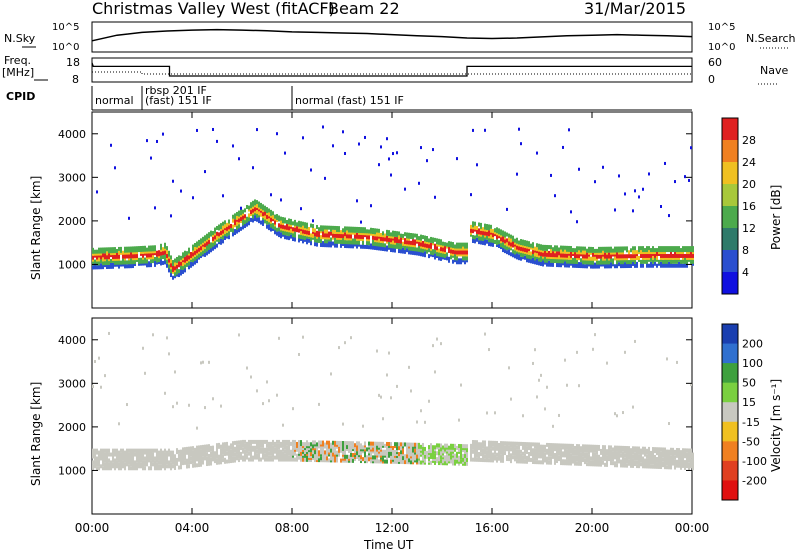 The height and width of the screenshot is (554, 800). Describe the element at coordinates (745, 272) in the screenshot. I see `colorbar-tick: 4` at that location.